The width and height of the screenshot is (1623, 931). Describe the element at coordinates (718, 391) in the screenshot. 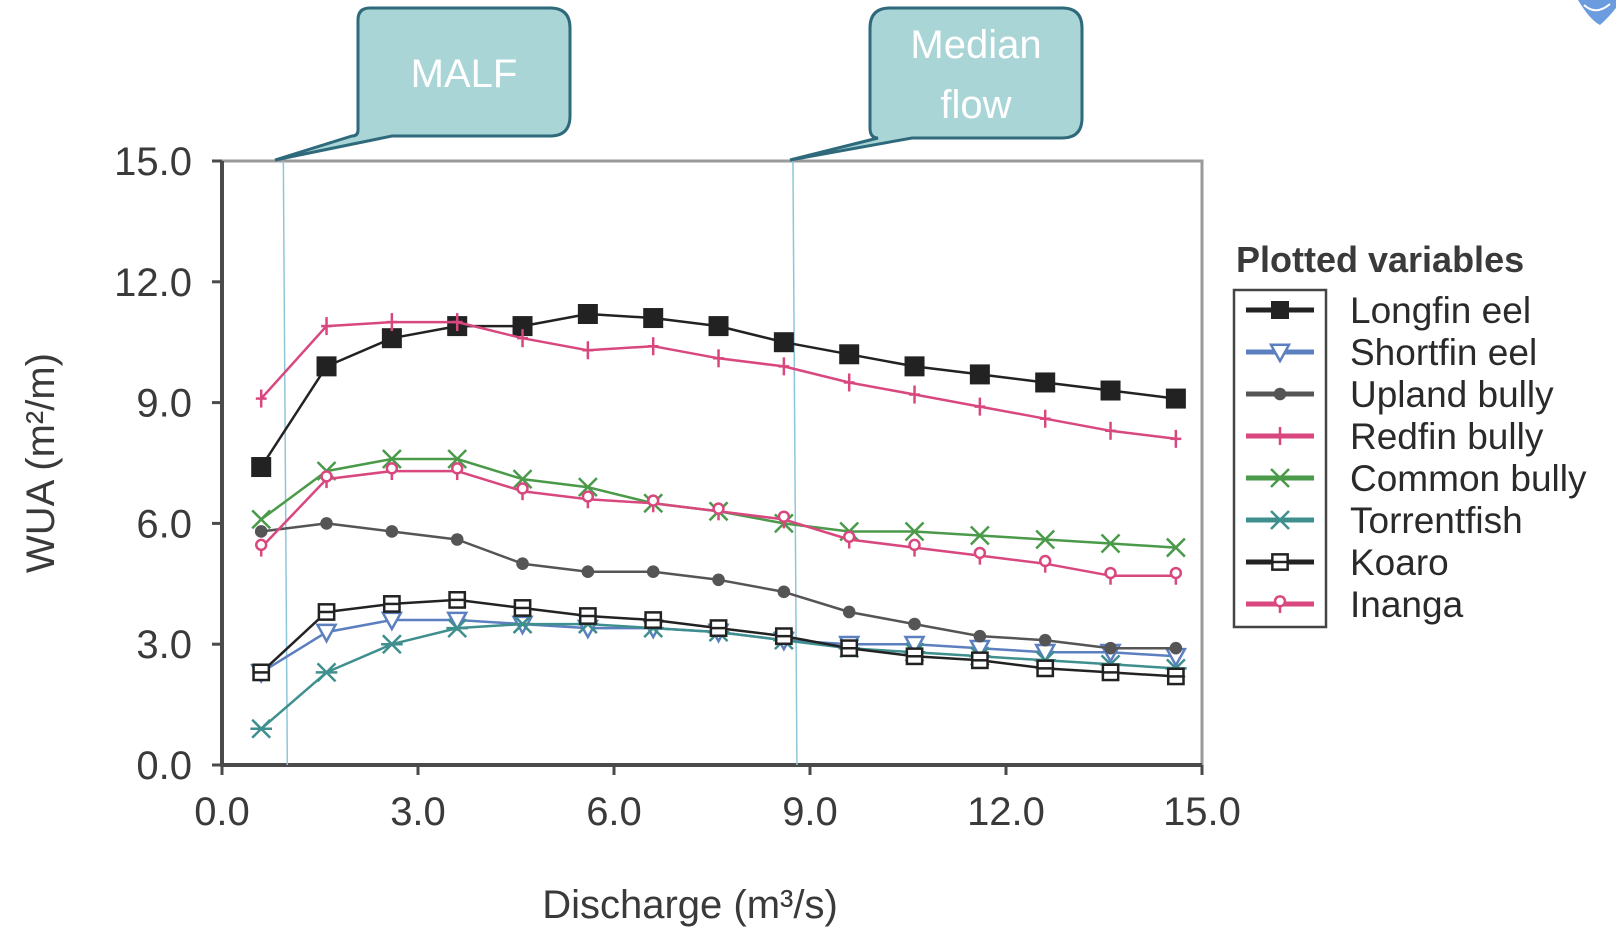

I see `series-longfin-eel` at that location.